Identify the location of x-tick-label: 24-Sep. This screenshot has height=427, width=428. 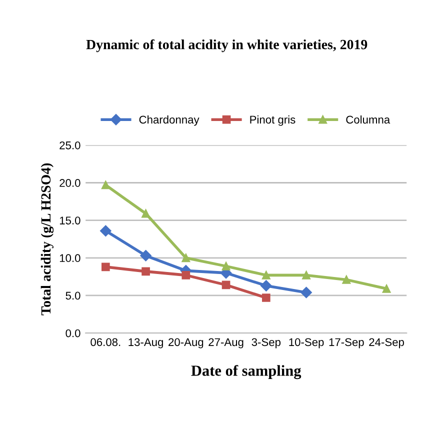
(386, 343).